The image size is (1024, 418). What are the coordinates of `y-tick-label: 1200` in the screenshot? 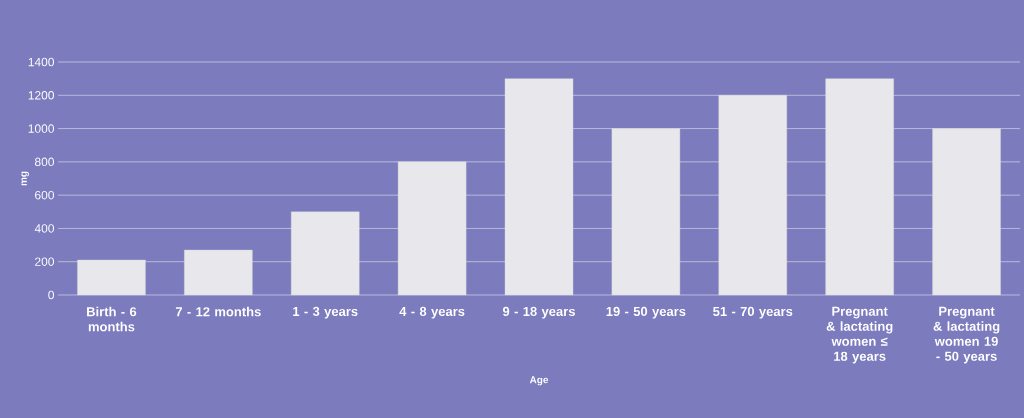 It's located at (41, 95).